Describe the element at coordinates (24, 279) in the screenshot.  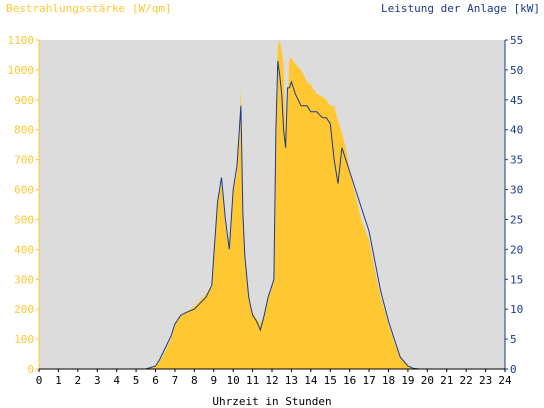
I see `left-tick-label: 300` at that location.